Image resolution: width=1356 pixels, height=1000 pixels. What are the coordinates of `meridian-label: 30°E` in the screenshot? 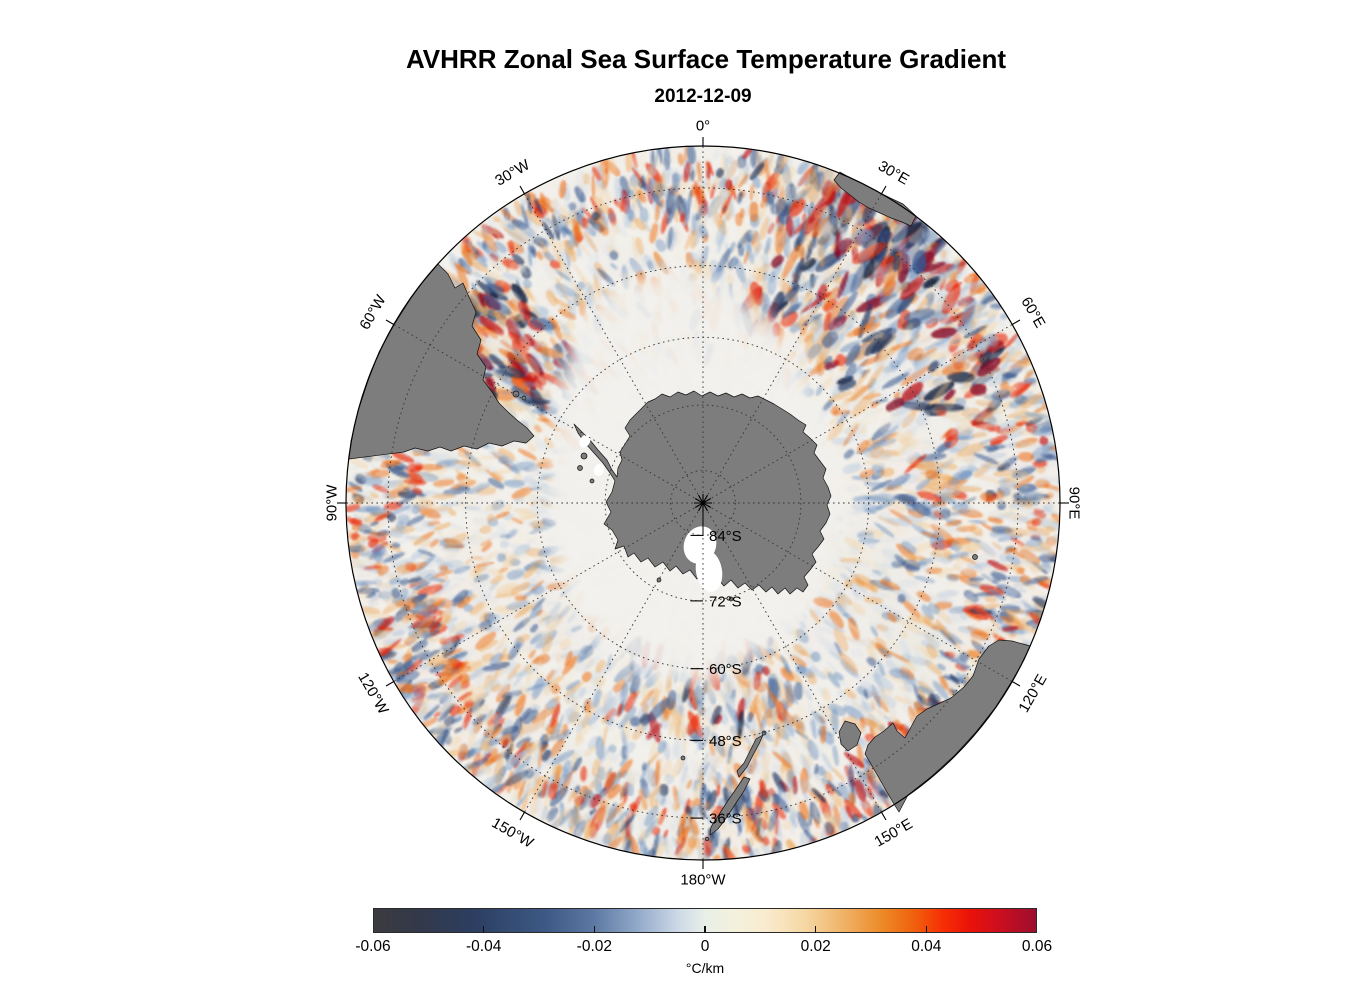 It's located at (893, 172).